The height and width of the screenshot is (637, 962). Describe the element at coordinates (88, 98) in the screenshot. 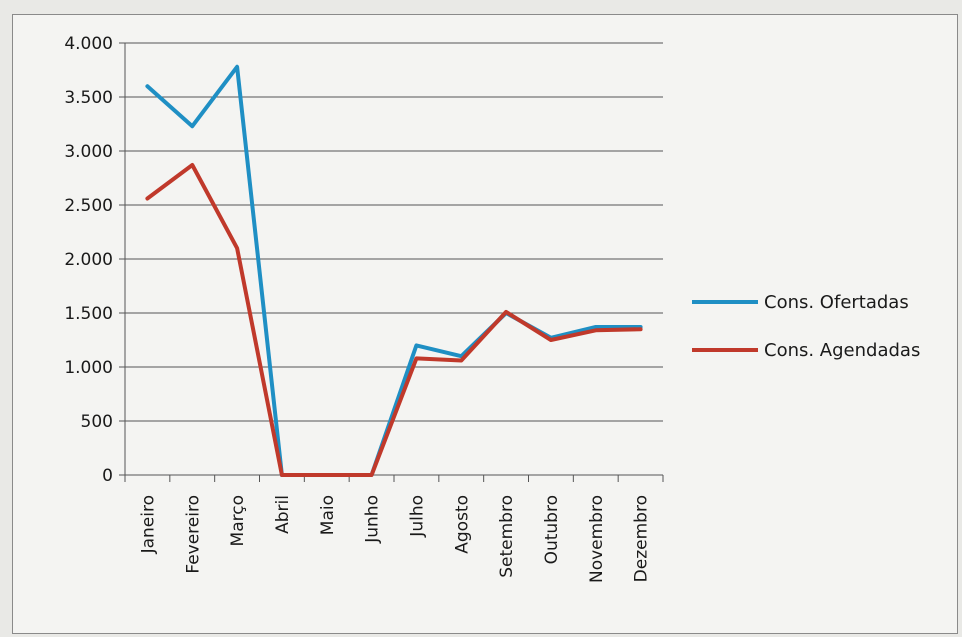

I see `y-tick-label: 3.500` at that location.